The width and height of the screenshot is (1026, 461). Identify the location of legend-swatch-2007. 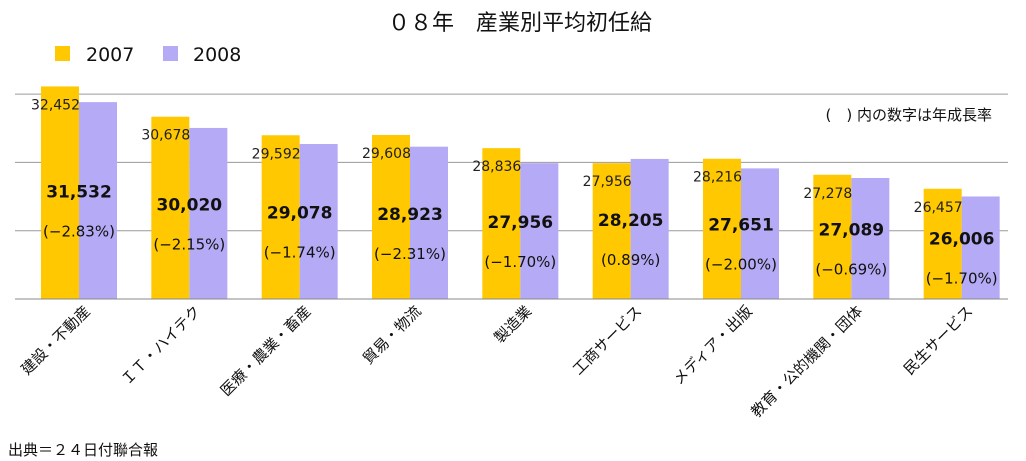
(62, 53).